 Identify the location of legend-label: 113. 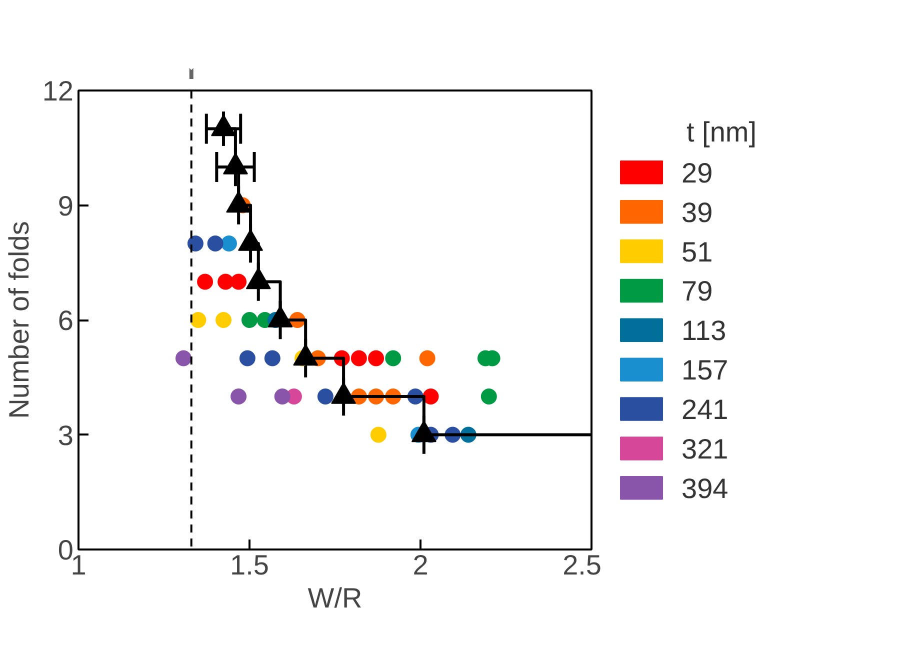
(704, 330).